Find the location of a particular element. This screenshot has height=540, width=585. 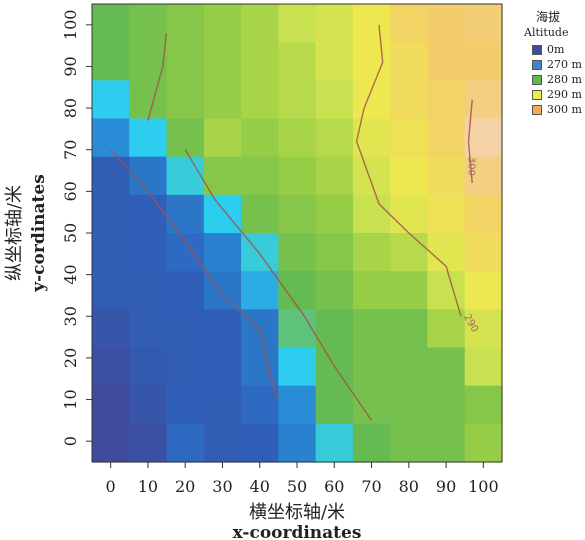

x-tick-label: 50 is located at coordinates (297, 486).